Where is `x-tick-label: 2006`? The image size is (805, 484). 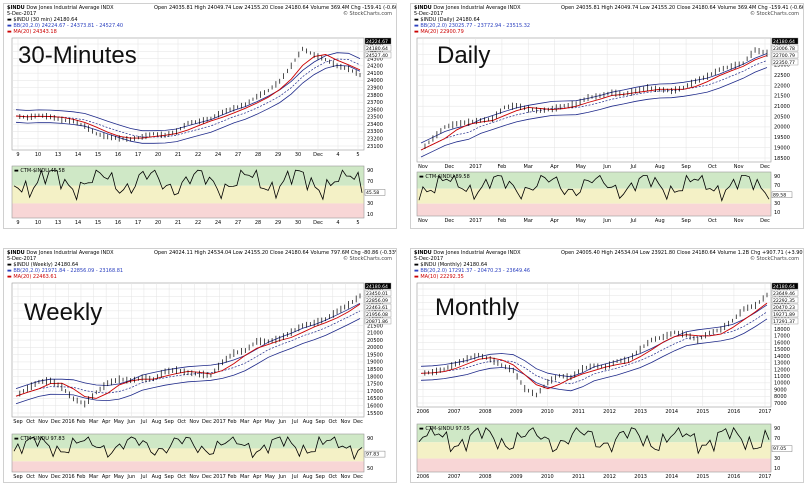
x-tick-label: 2006 is located at coordinates (423, 477).